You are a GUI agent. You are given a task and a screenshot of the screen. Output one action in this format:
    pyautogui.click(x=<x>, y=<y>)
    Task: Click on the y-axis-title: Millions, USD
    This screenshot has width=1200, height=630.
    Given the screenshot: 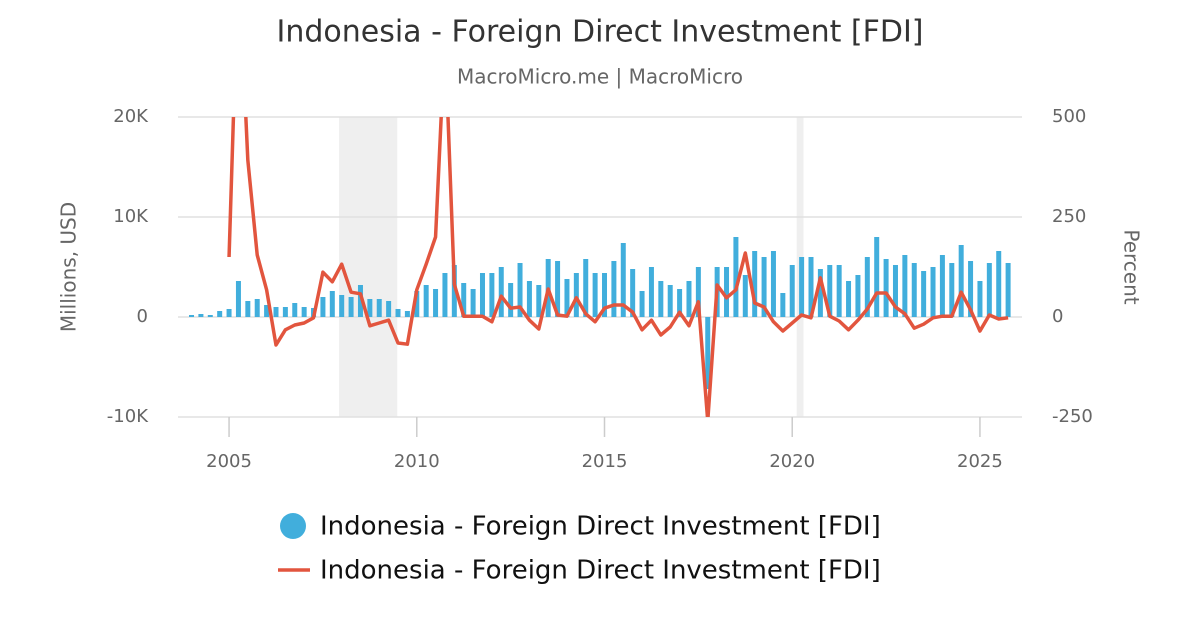 What is the action you would take?
    pyautogui.click(x=69, y=267)
    